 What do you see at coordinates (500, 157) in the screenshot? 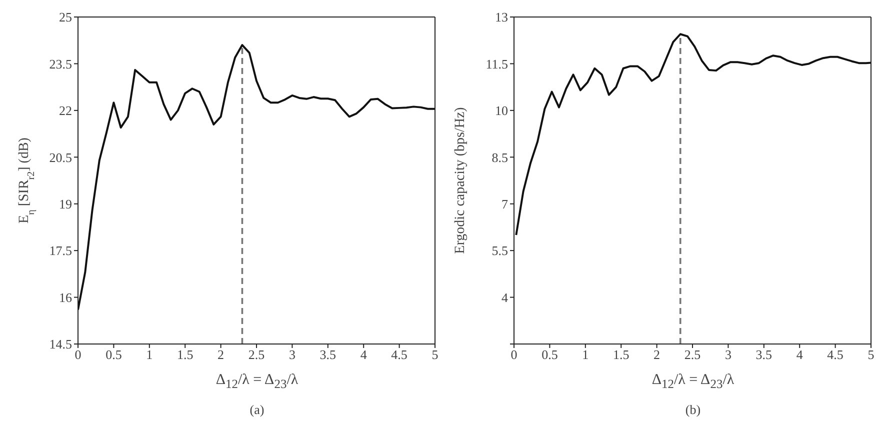
I see `y-tick-label: 8.5` at bounding box center [500, 157].